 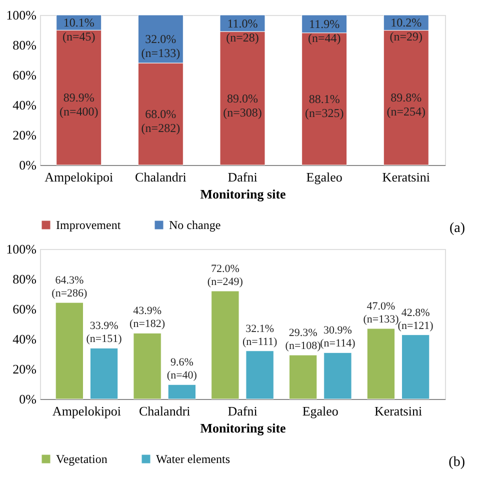 What do you see at coordinates (79, 30) in the screenshot?
I see `data-label: 10.1% (n=45)` at bounding box center [79, 30].